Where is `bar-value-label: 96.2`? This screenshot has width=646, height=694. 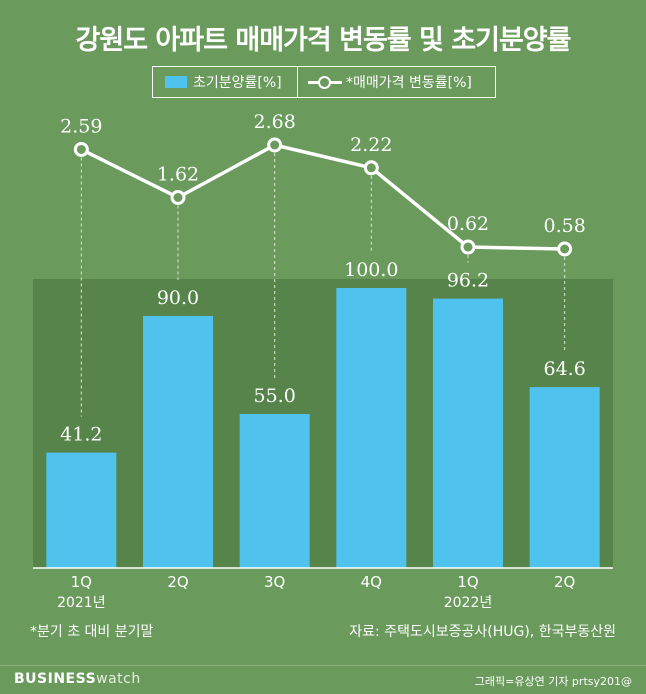 bar-value-label: 96.2 is located at coordinates (468, 281).